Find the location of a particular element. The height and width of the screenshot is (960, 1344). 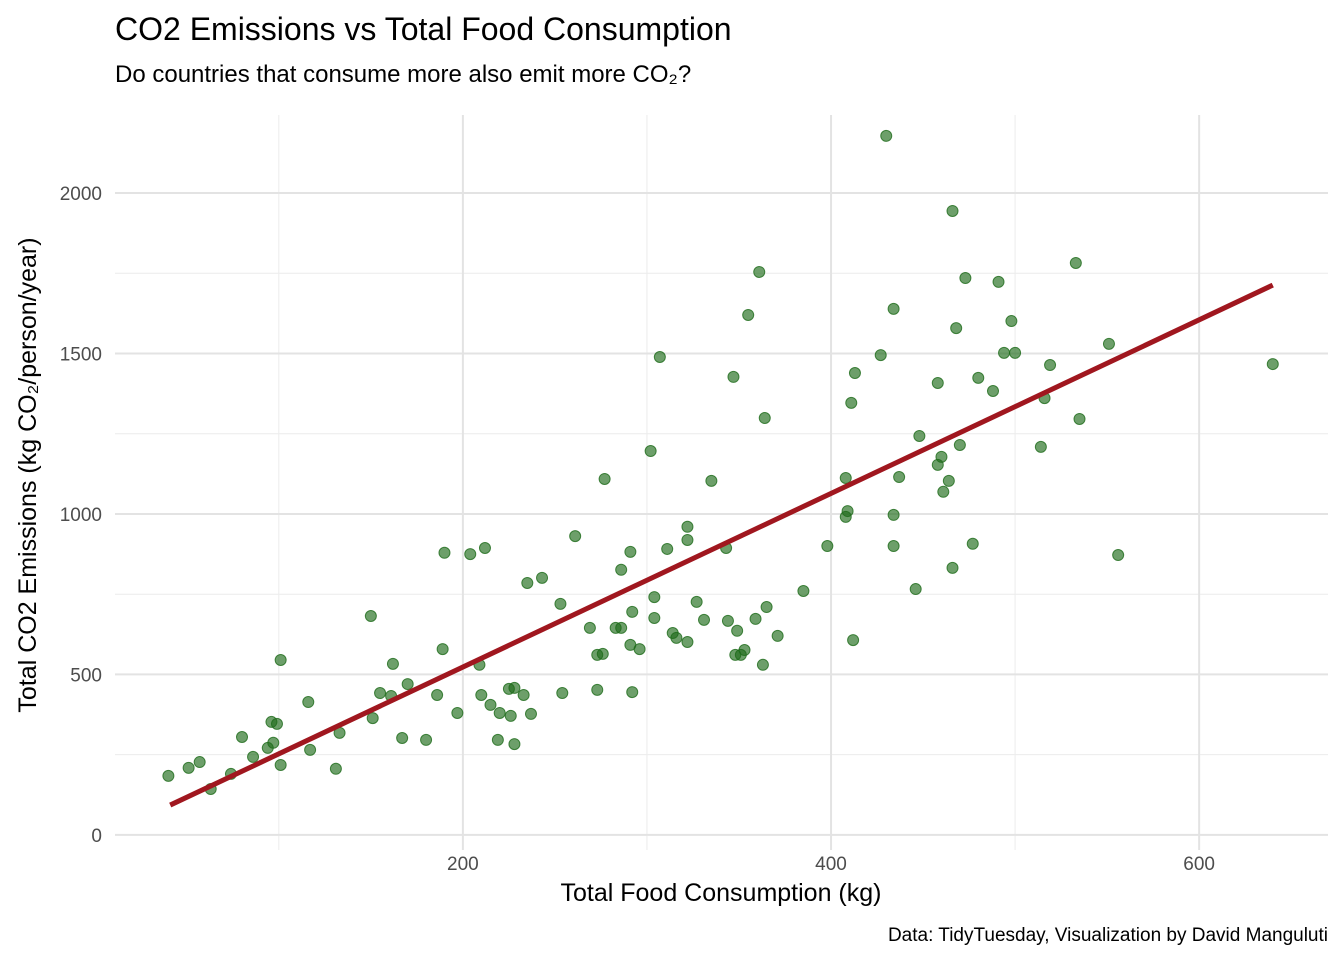

x-tick-label: 400 is located at coordinates (831, 864).